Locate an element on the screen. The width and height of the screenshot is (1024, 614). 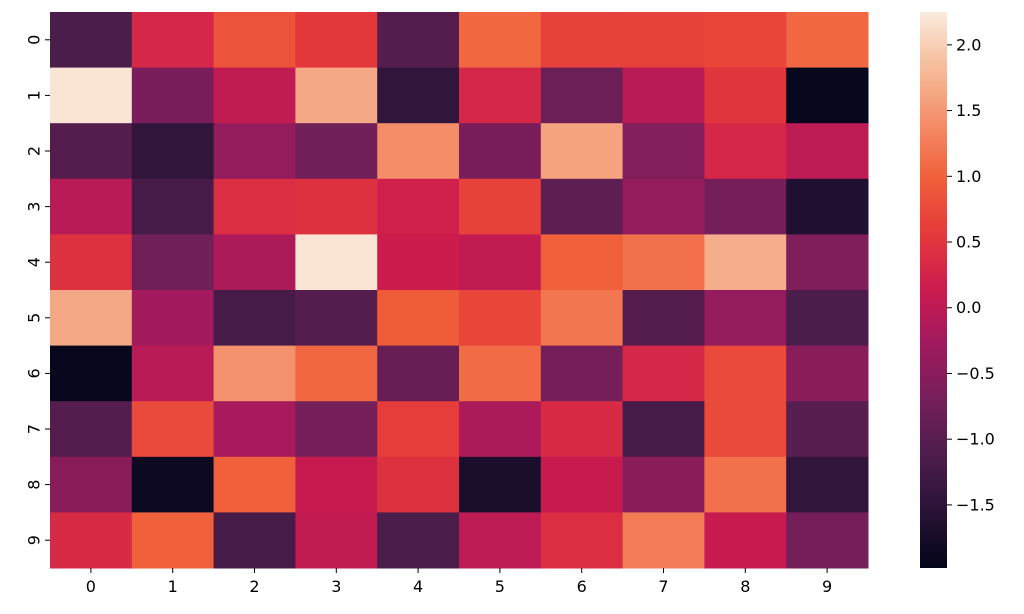
heatmap-cell-r7-c9 is located at coordinates (827, 429).